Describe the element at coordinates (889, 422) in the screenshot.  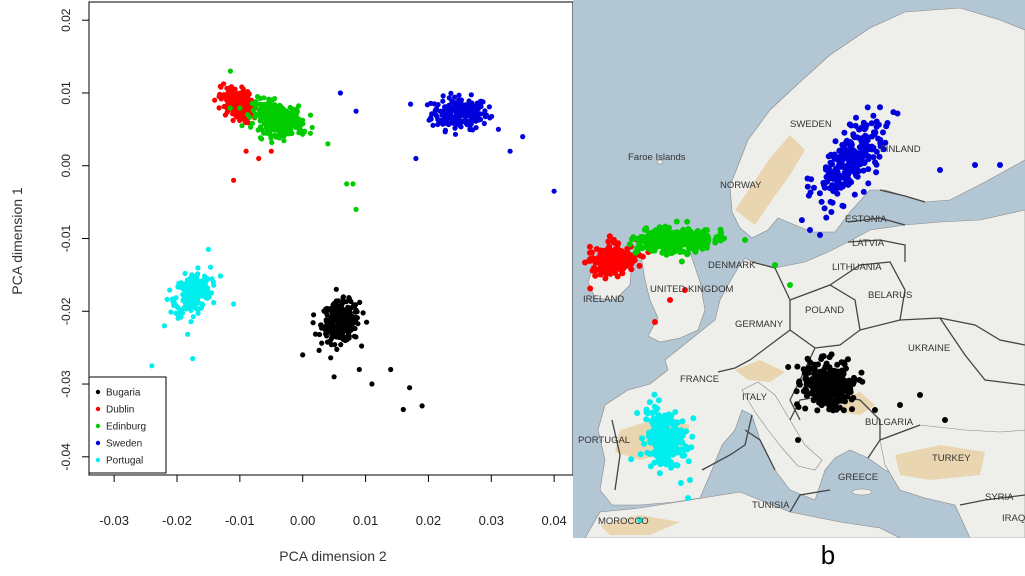
I see `map-label-bulgaria: BULGARIA` at that location.